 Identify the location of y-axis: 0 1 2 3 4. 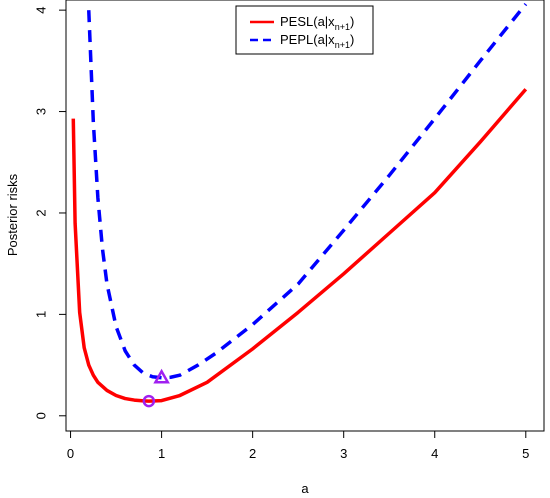
(50, 213).